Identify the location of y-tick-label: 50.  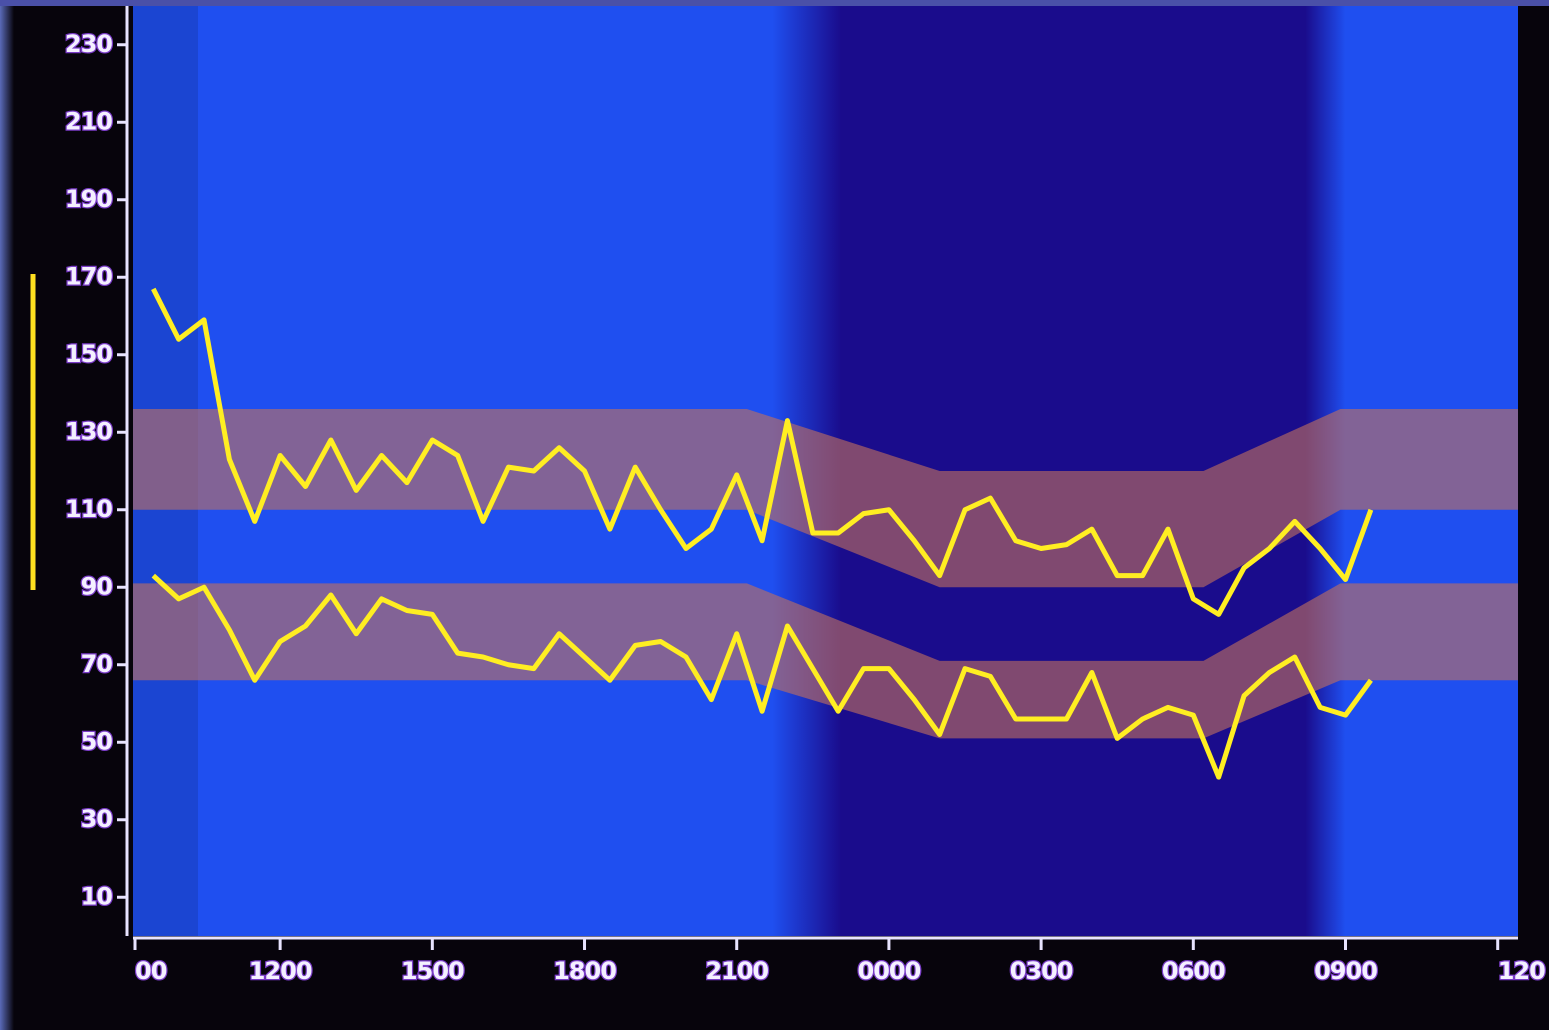
(97, 741).